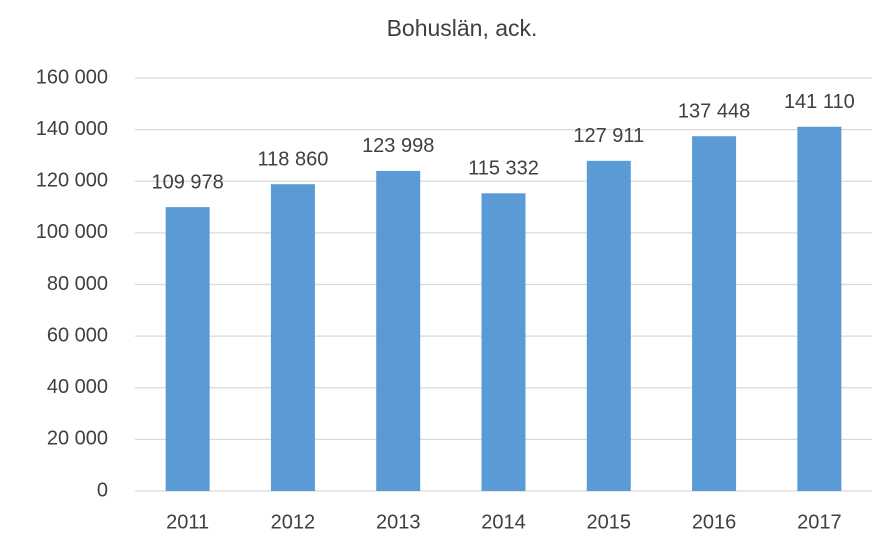  What do you see at coordinates (398, 522) in the screenshot?
I see `x-tick-label: 2013` at bounding box center [398, 522].